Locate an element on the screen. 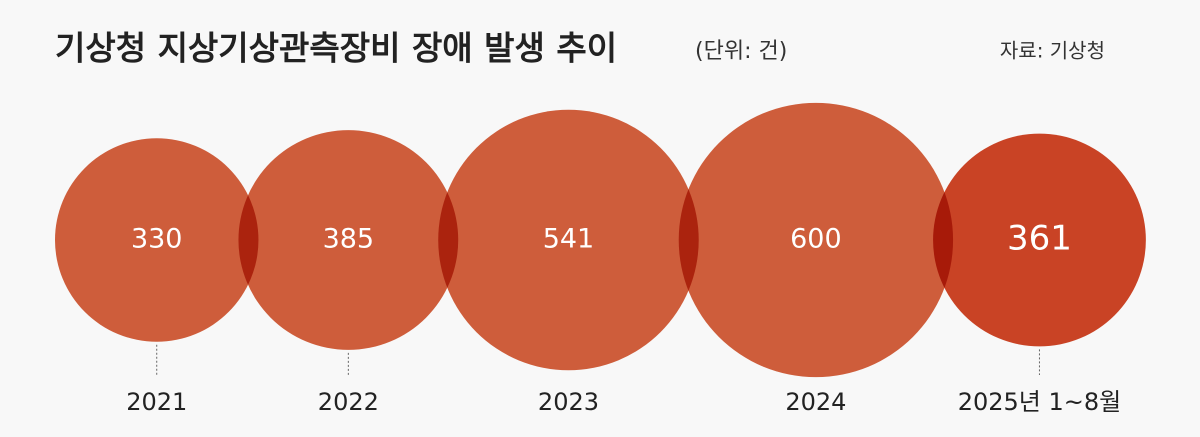 The height and width of the screenshot is (437, 1200). chart-subtitle: (단위: 건) is located at coordinates (741, 51).